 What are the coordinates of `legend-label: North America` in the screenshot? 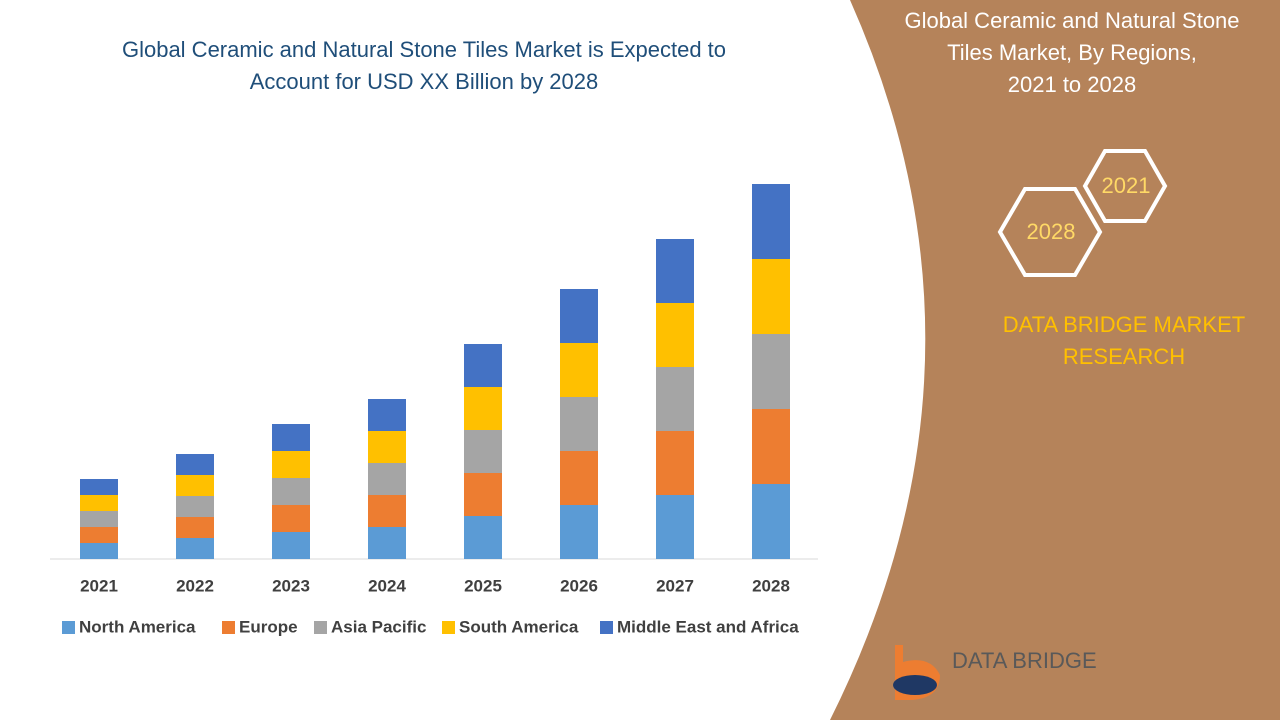 It's located at (137, 626).